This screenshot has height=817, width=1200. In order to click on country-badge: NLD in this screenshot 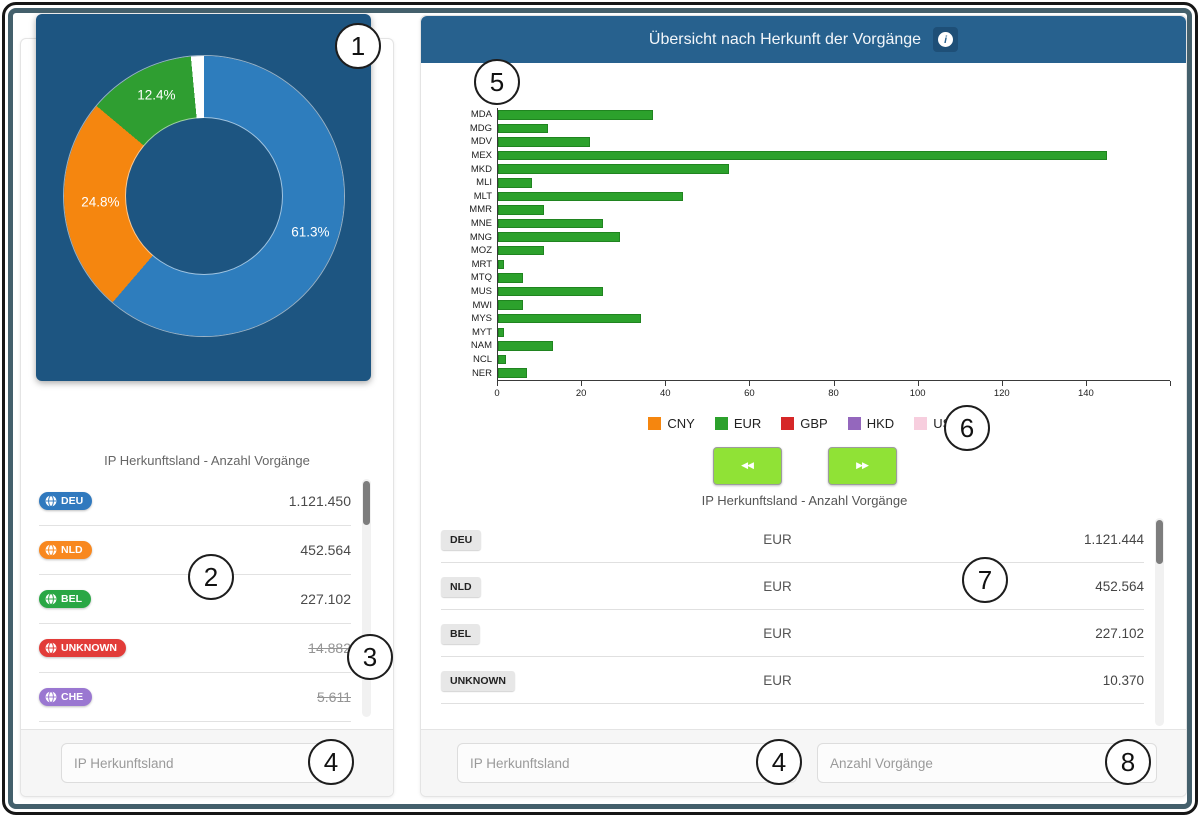, I will do `click(65, 550)`.